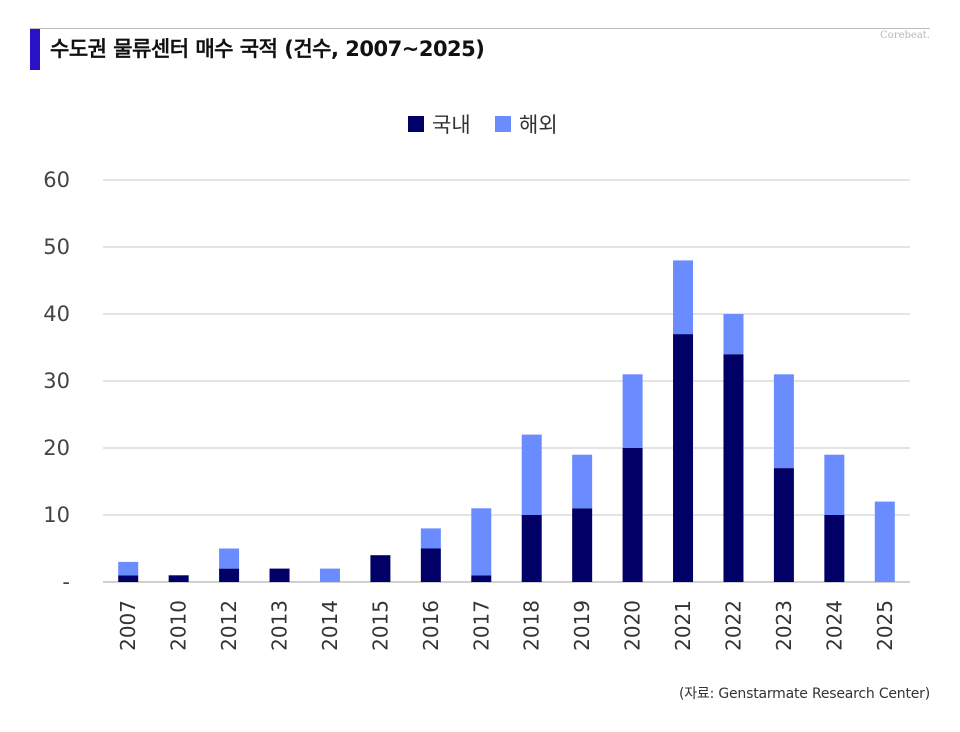  What do you see at coordinates (431, 625) in the screenshot?
I see `x-tick-label: 2016` at bounding box center [431, 625].